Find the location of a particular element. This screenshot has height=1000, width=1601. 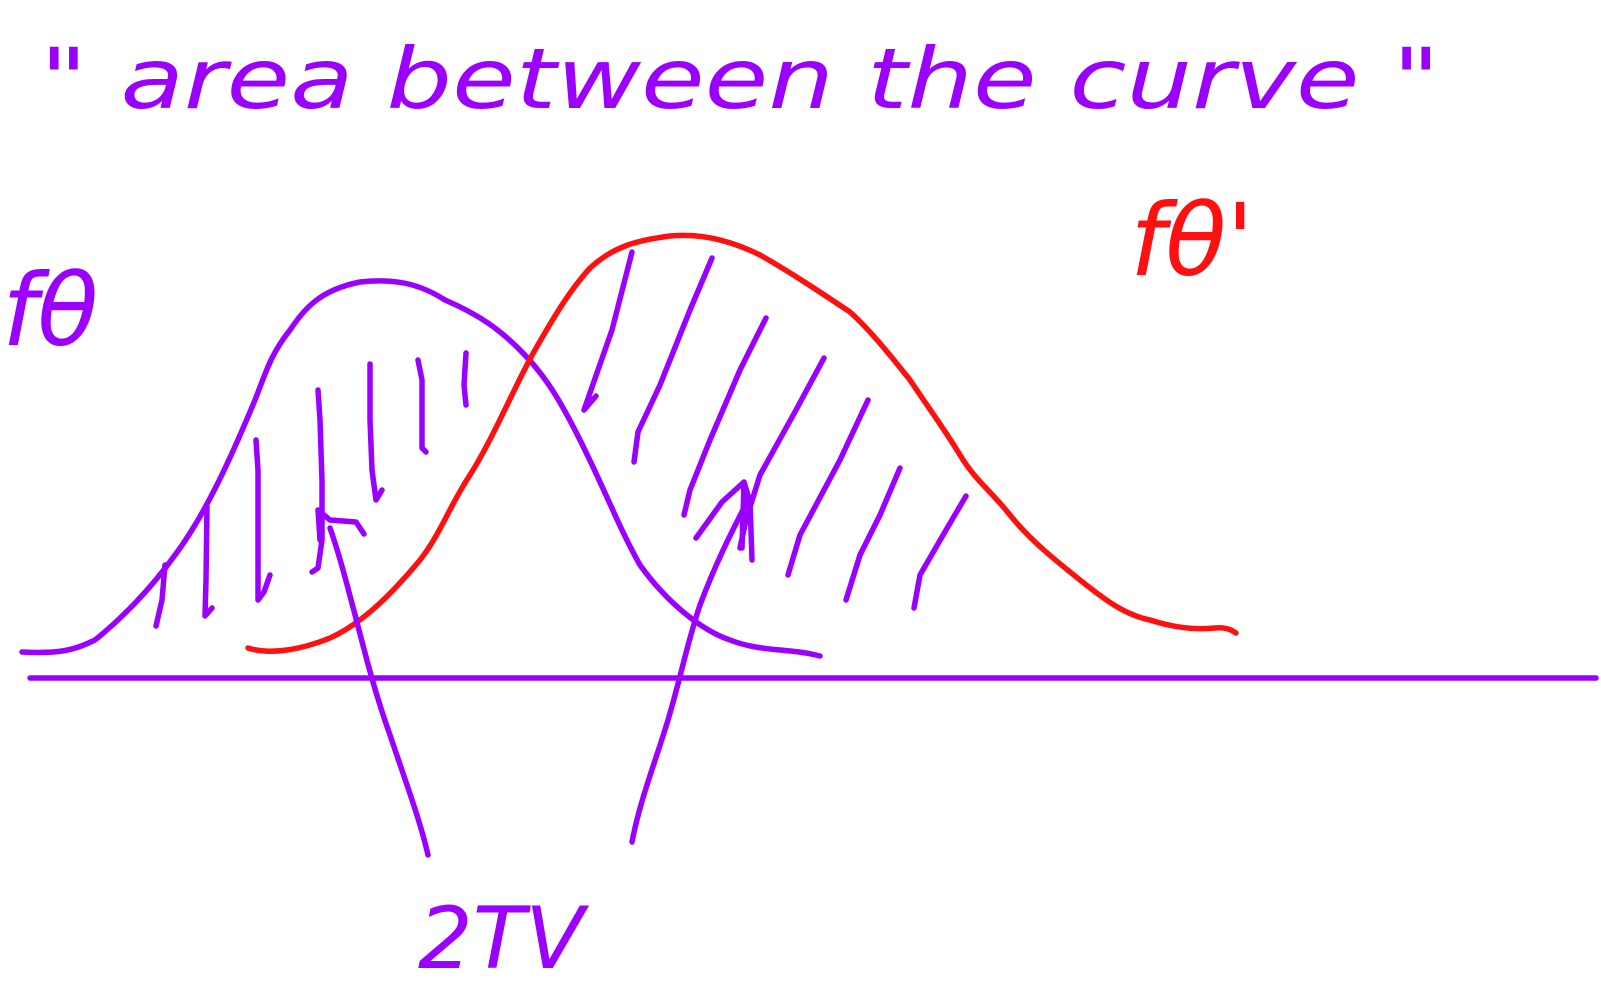

label-f-theta: fθ is located at coordinates (50, 310).